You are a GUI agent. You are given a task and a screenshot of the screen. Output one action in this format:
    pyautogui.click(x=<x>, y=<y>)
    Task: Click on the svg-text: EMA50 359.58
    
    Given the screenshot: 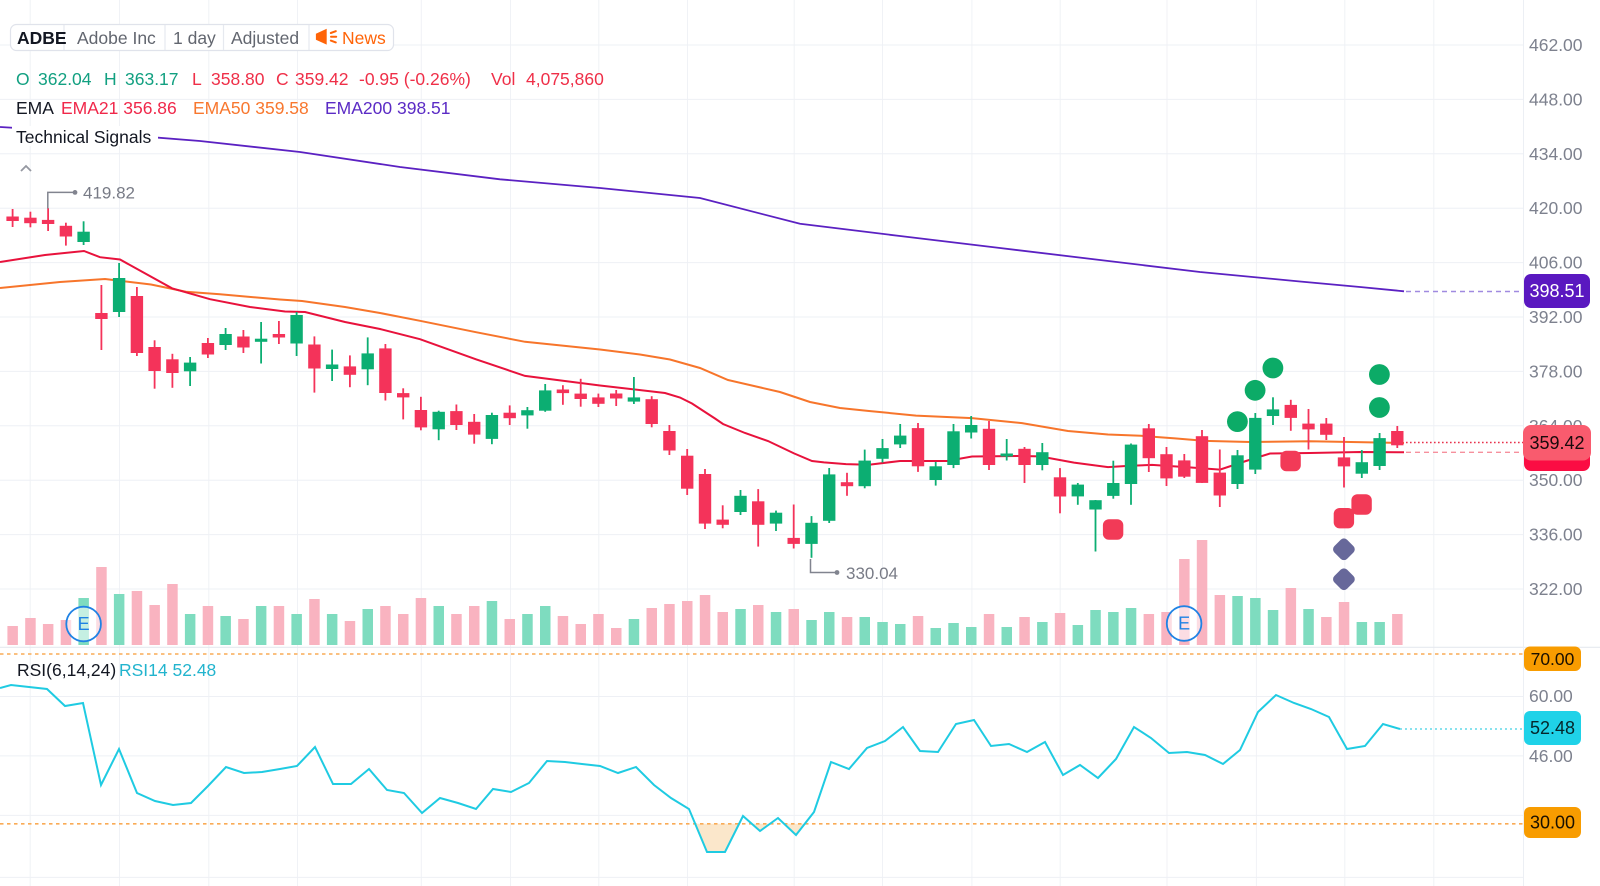 What is the action you would take?
    pyautogui.click(x=251, y=108)
    